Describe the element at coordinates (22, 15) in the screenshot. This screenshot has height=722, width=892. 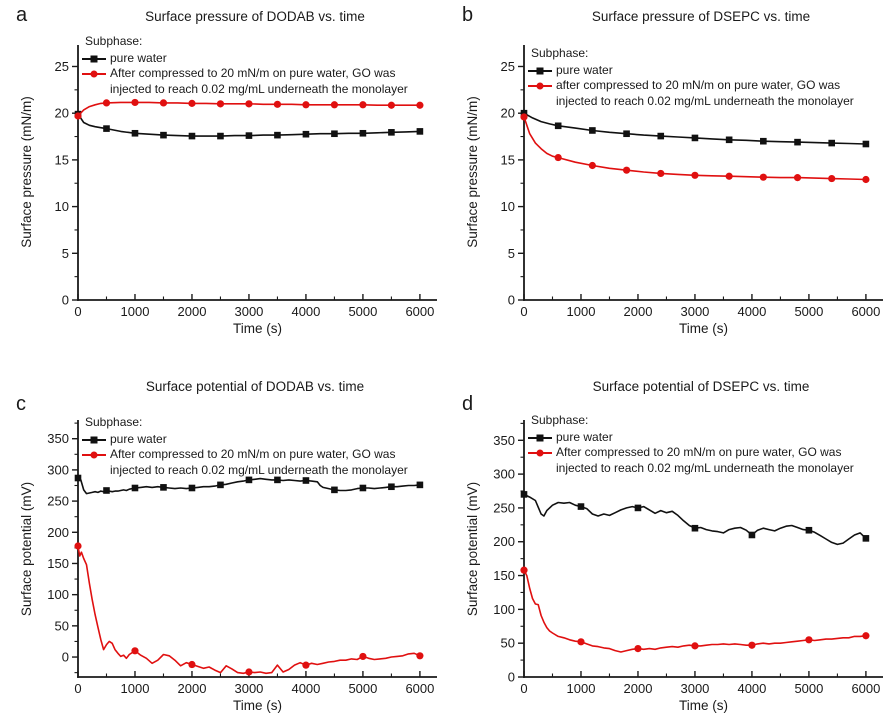
I see `panel-label-a: a` at that location.